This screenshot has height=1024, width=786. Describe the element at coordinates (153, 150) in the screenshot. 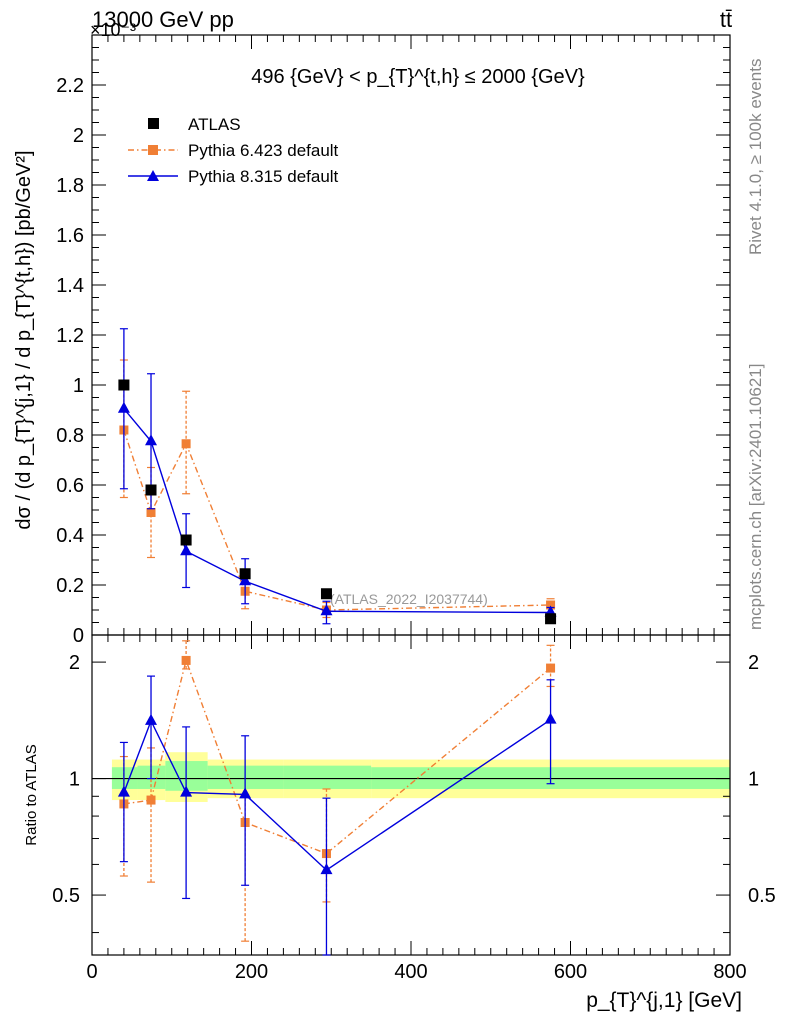

I see `legend-marker-pythia6` at that location.